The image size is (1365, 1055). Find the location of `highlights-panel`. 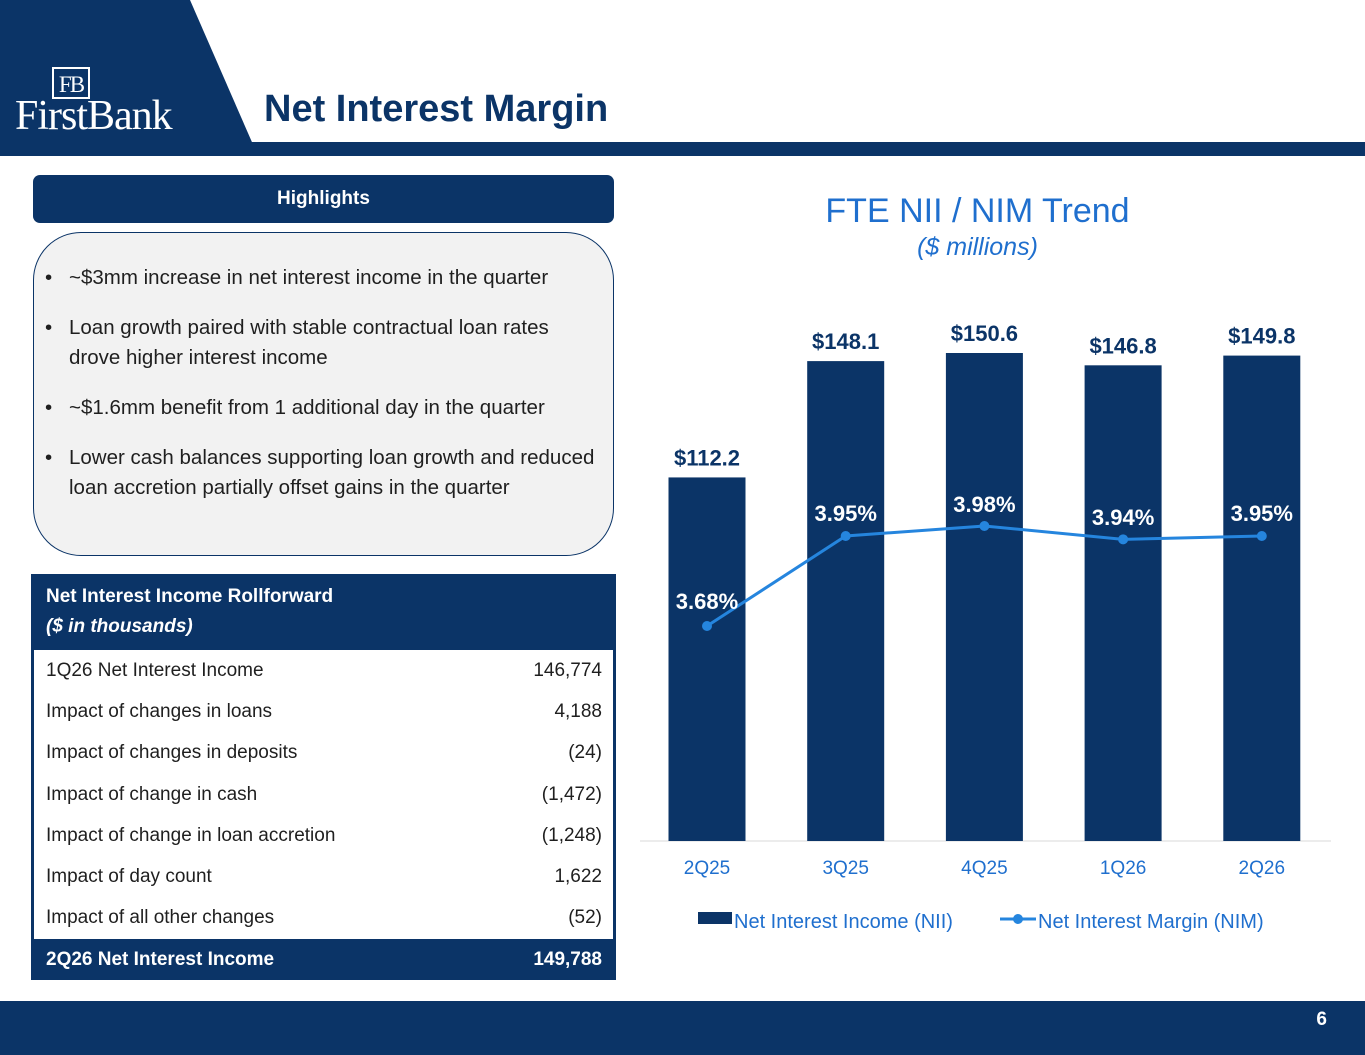

highlights-panel is located at coordinates (323, 394).